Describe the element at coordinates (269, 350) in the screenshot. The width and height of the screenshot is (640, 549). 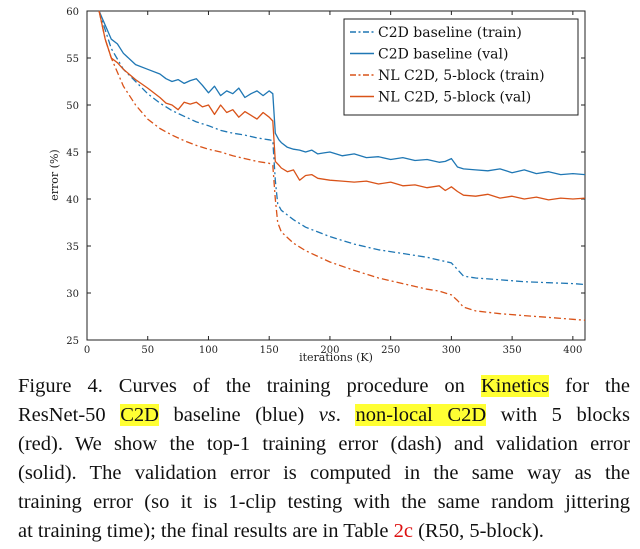
I see `x-tick-label: 150` at that location.